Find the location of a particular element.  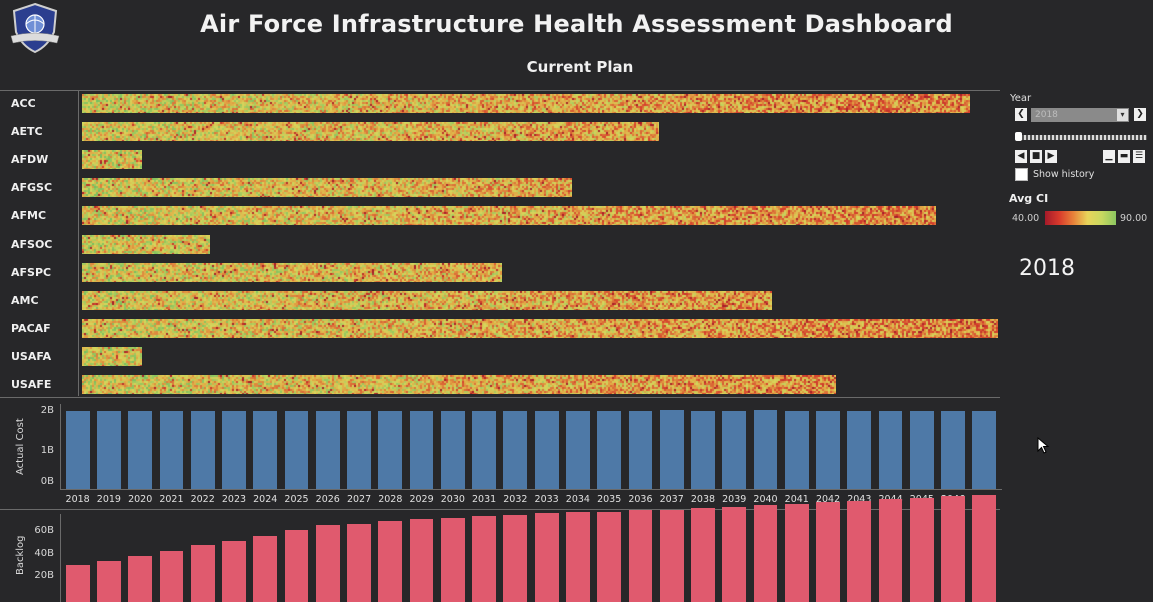

org-label-afsoc: AFSOC is located at coordinates (32, 244).